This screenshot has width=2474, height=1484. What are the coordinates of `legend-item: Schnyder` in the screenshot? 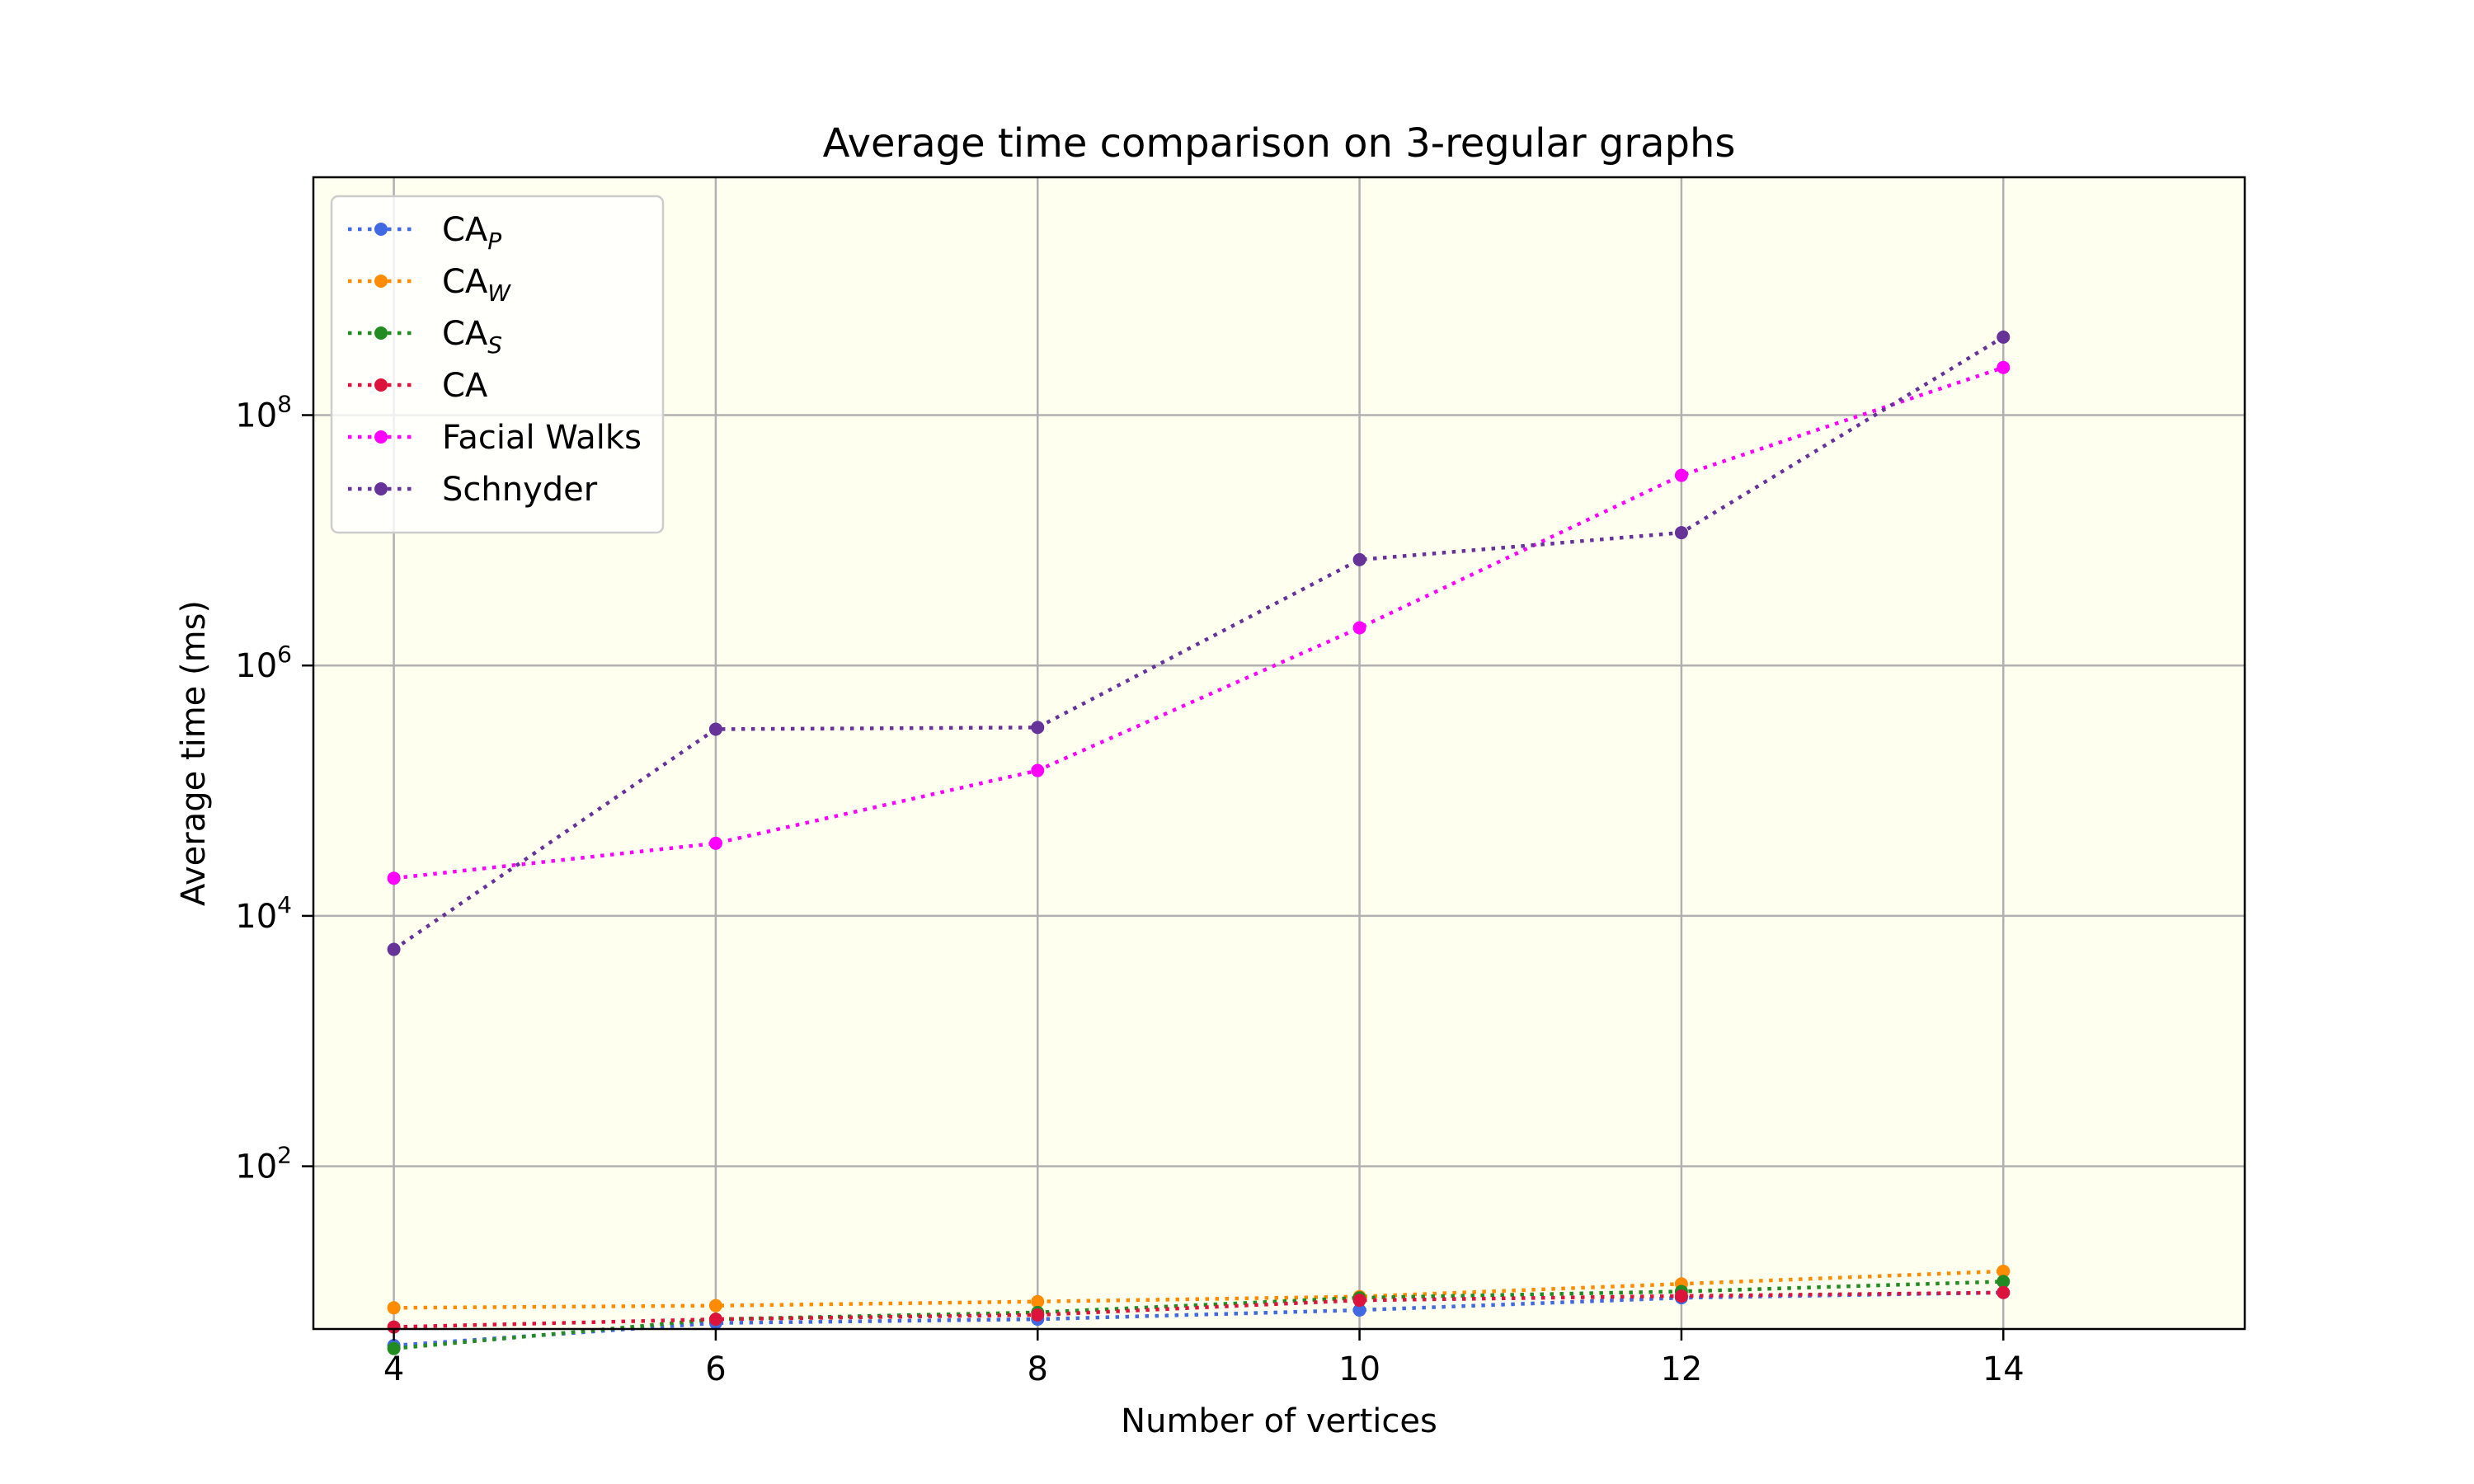 It's located at (473, 490).